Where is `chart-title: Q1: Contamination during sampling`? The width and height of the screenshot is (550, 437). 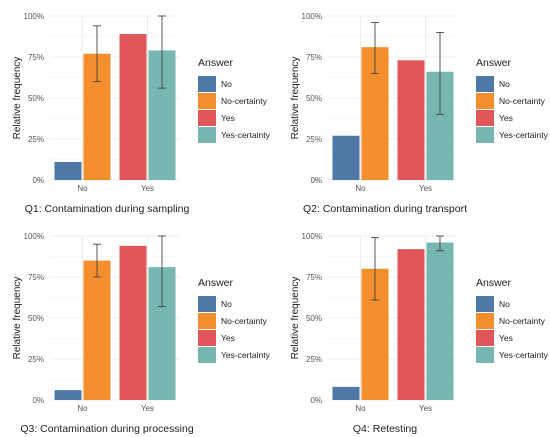 chart-title: Q1: Contamination during sampling is located at coordinates (107, 209).